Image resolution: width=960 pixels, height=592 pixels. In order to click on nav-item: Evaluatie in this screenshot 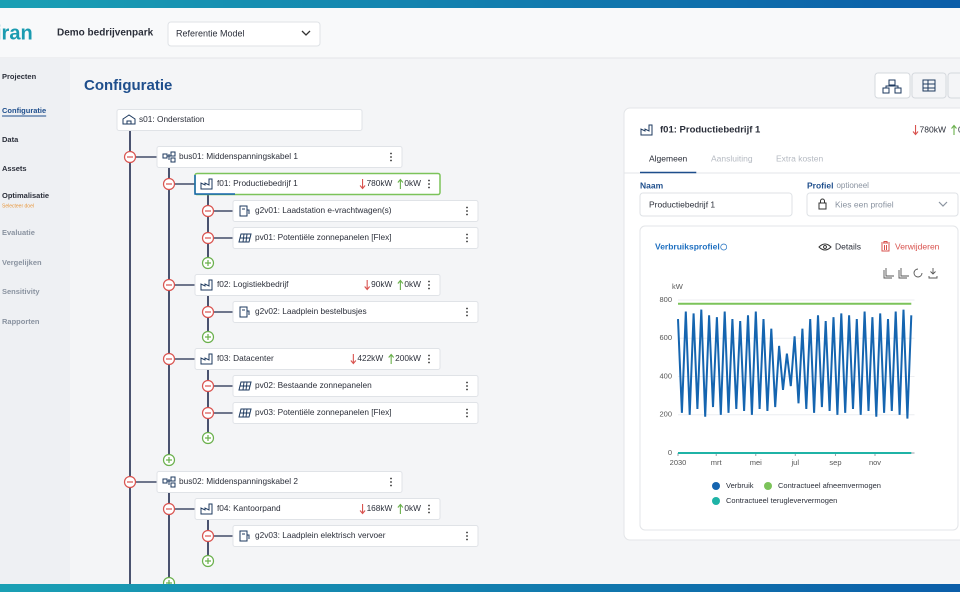, I will do `click(18, 232)`.